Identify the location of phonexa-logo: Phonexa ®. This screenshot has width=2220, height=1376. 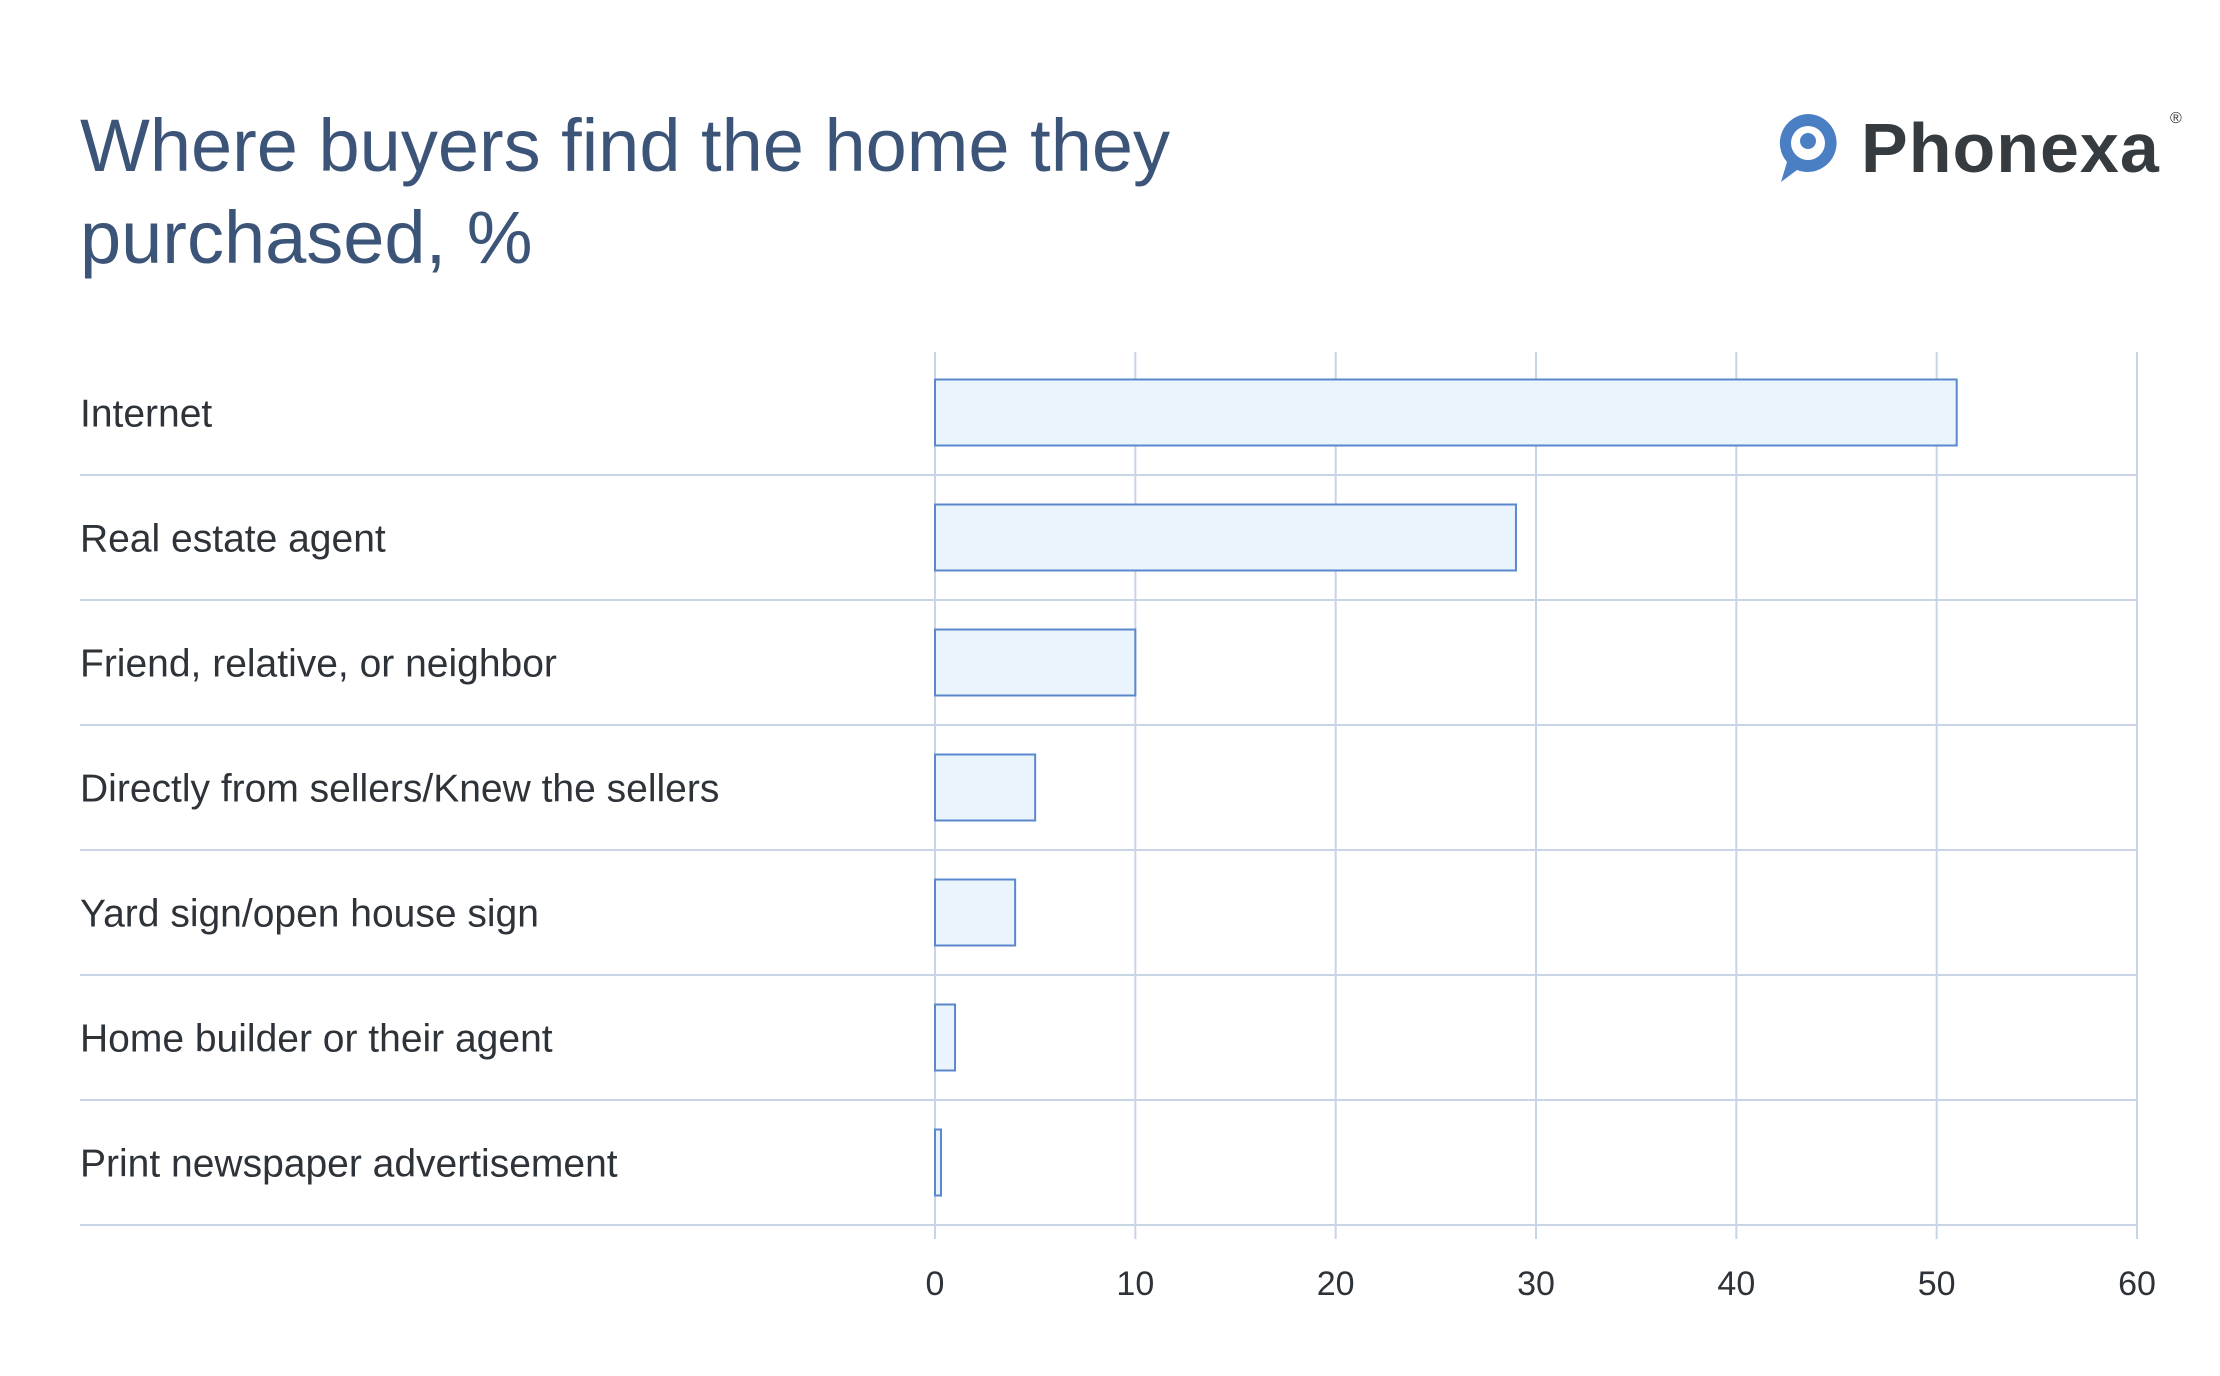
(1978, 148).